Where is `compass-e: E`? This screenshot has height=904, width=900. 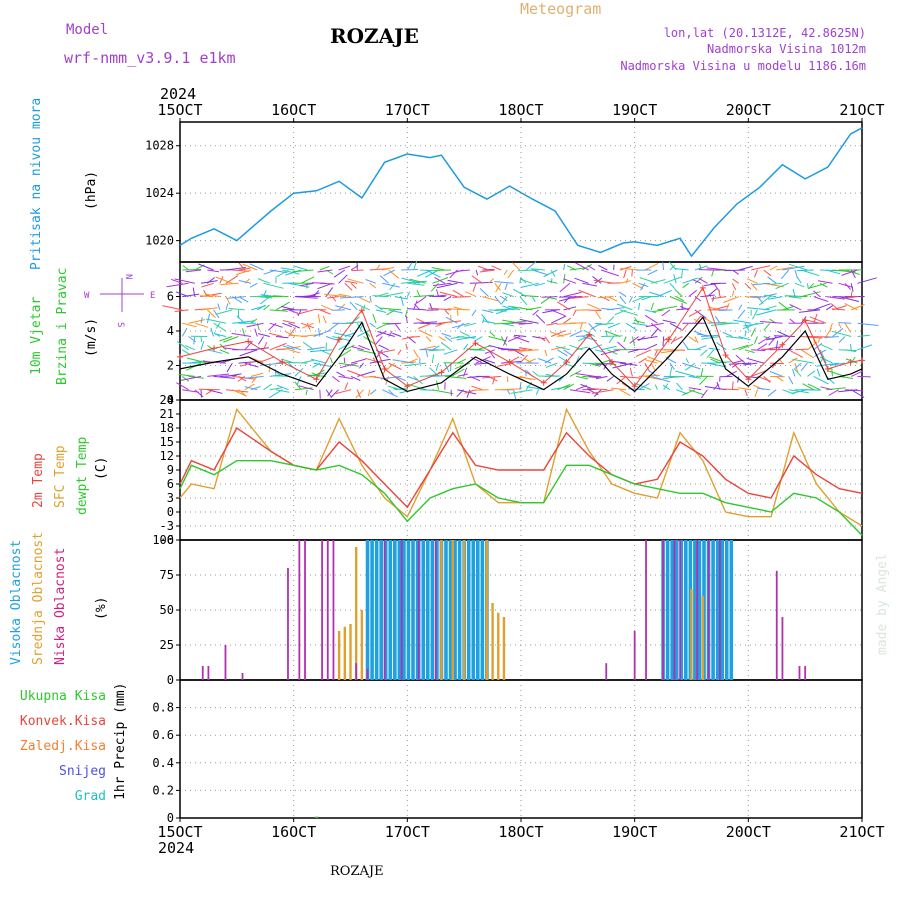 compass-e: E is located at coordinates (152, 296).